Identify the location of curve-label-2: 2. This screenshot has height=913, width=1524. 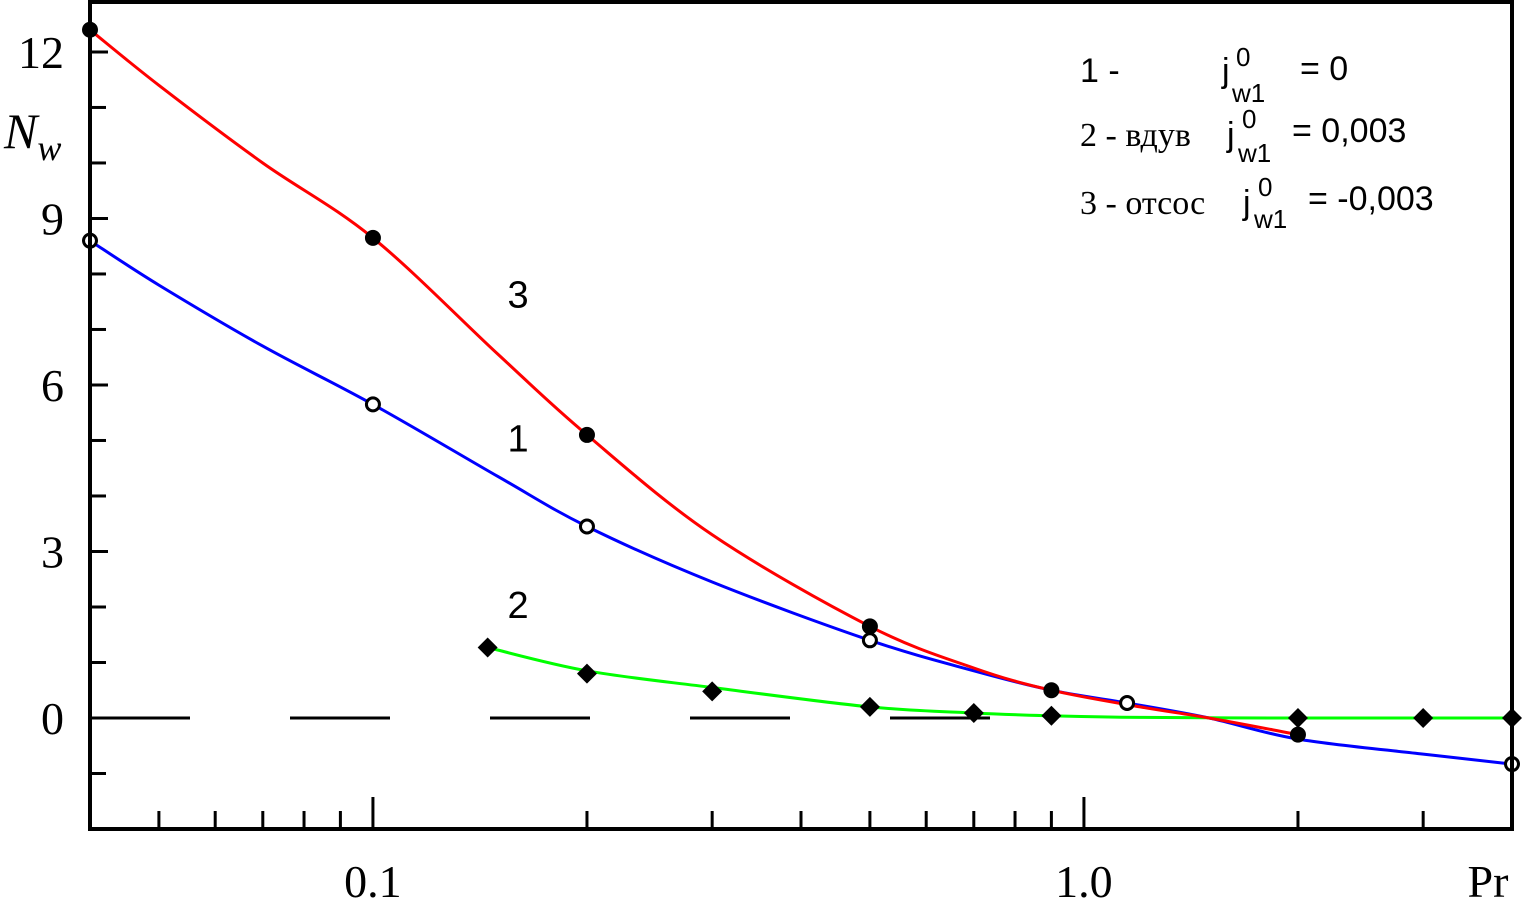
(517, 606).